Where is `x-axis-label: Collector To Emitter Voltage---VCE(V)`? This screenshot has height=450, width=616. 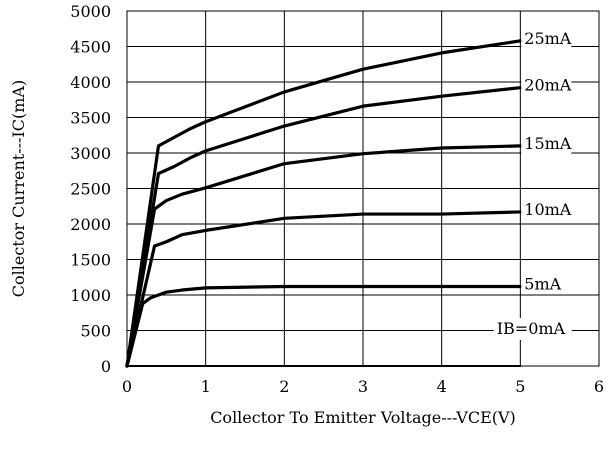 x-axis-label: Collector To Emitter Voltage---VCE(V) is located at coordinates (363, 417).